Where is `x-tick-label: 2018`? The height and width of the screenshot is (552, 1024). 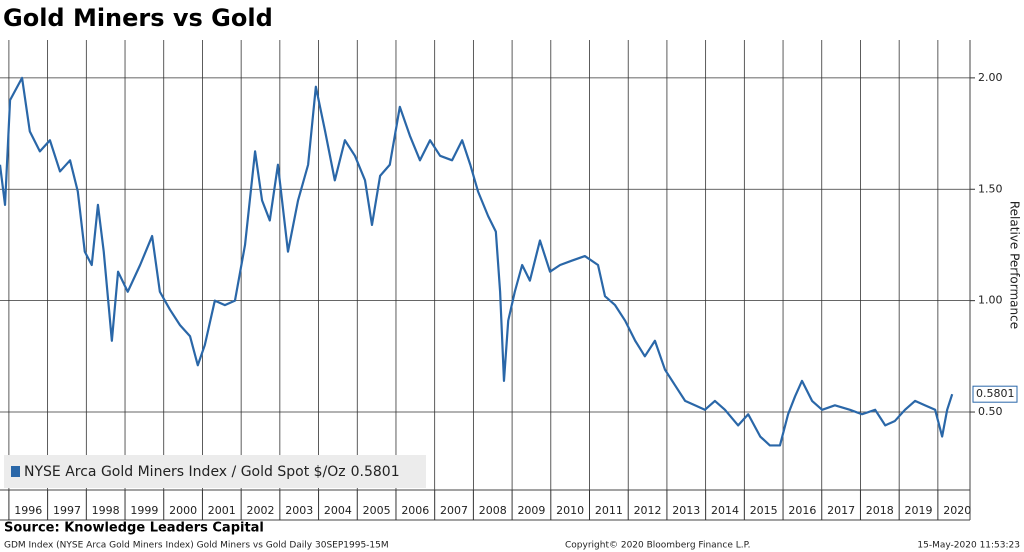 x-tick-label: 2018 is located at coordinates (880, 510).